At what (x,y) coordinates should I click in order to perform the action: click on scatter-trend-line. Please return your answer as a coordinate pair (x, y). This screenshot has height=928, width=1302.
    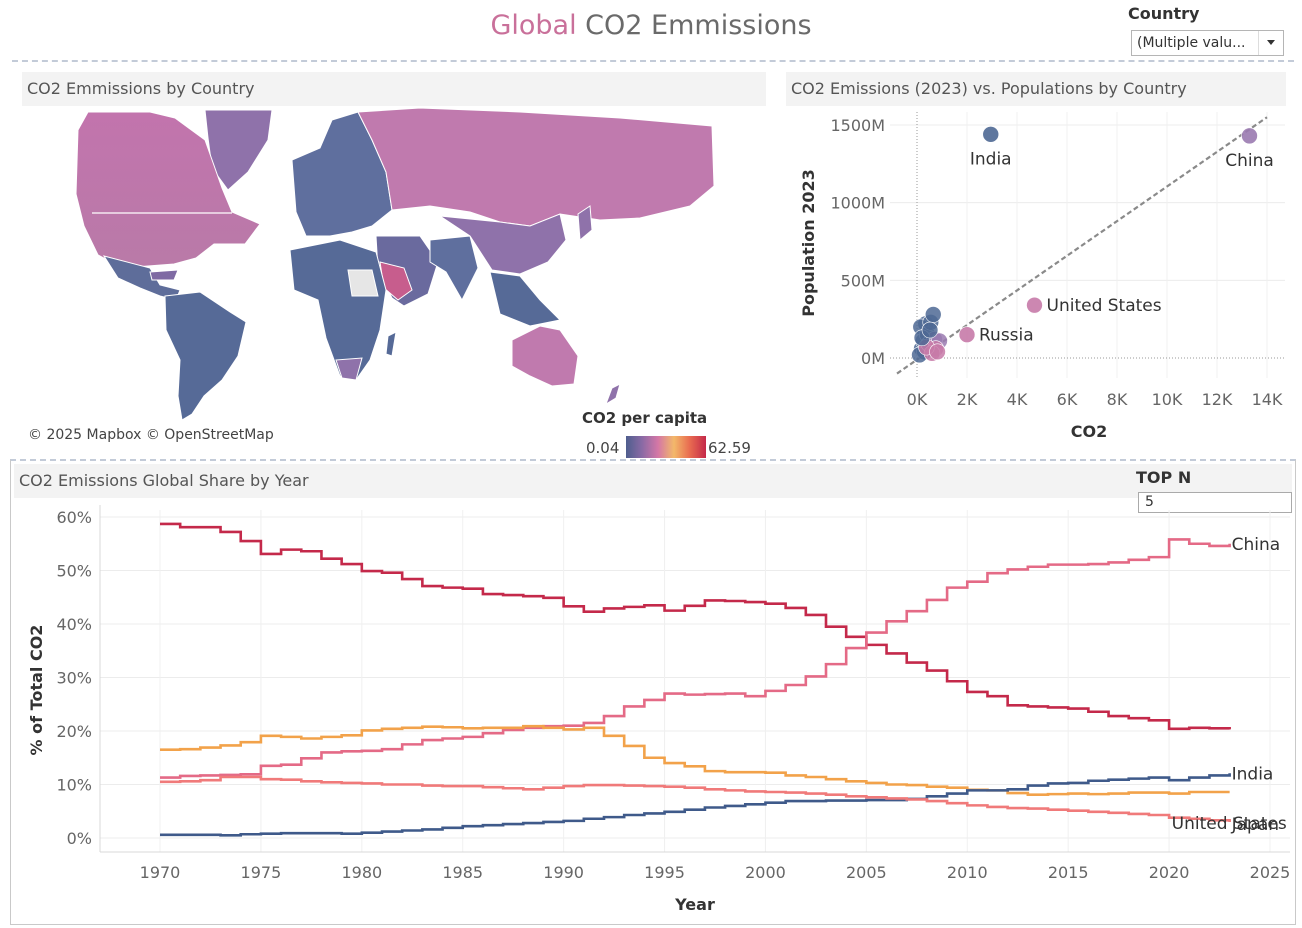
    Looking at the image, I should click on (1082, 245).